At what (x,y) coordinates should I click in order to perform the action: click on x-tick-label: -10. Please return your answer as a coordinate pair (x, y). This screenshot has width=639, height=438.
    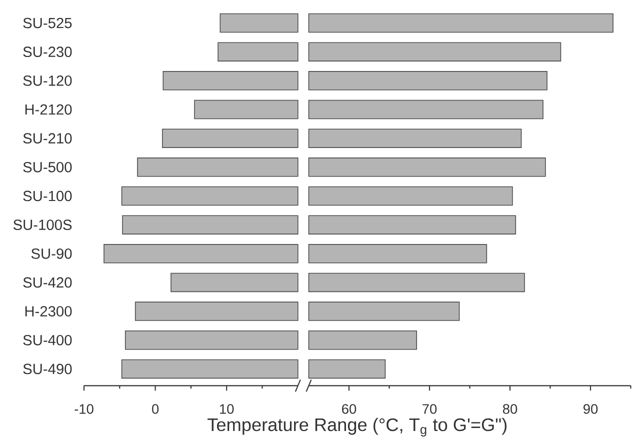
    Looking at the image, I should click on (84, 409).